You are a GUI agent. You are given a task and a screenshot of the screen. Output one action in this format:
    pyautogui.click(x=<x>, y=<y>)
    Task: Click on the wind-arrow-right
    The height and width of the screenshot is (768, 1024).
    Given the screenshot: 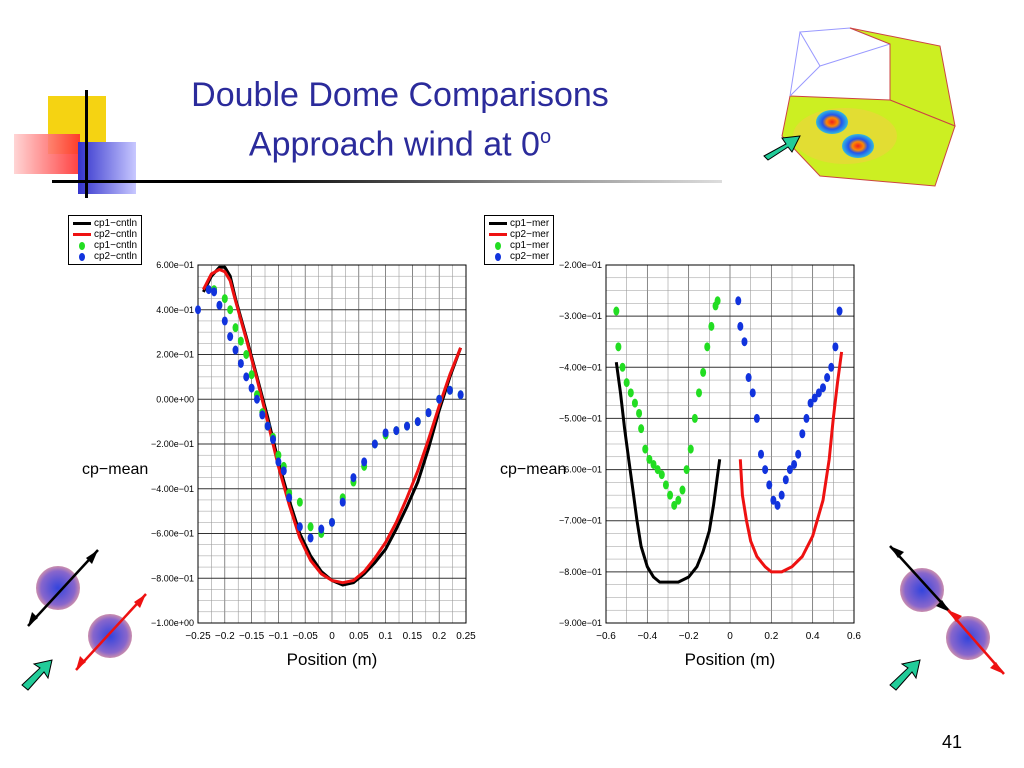 What is the action you would take?
    pyautogui.click(x=905, y=675)
    